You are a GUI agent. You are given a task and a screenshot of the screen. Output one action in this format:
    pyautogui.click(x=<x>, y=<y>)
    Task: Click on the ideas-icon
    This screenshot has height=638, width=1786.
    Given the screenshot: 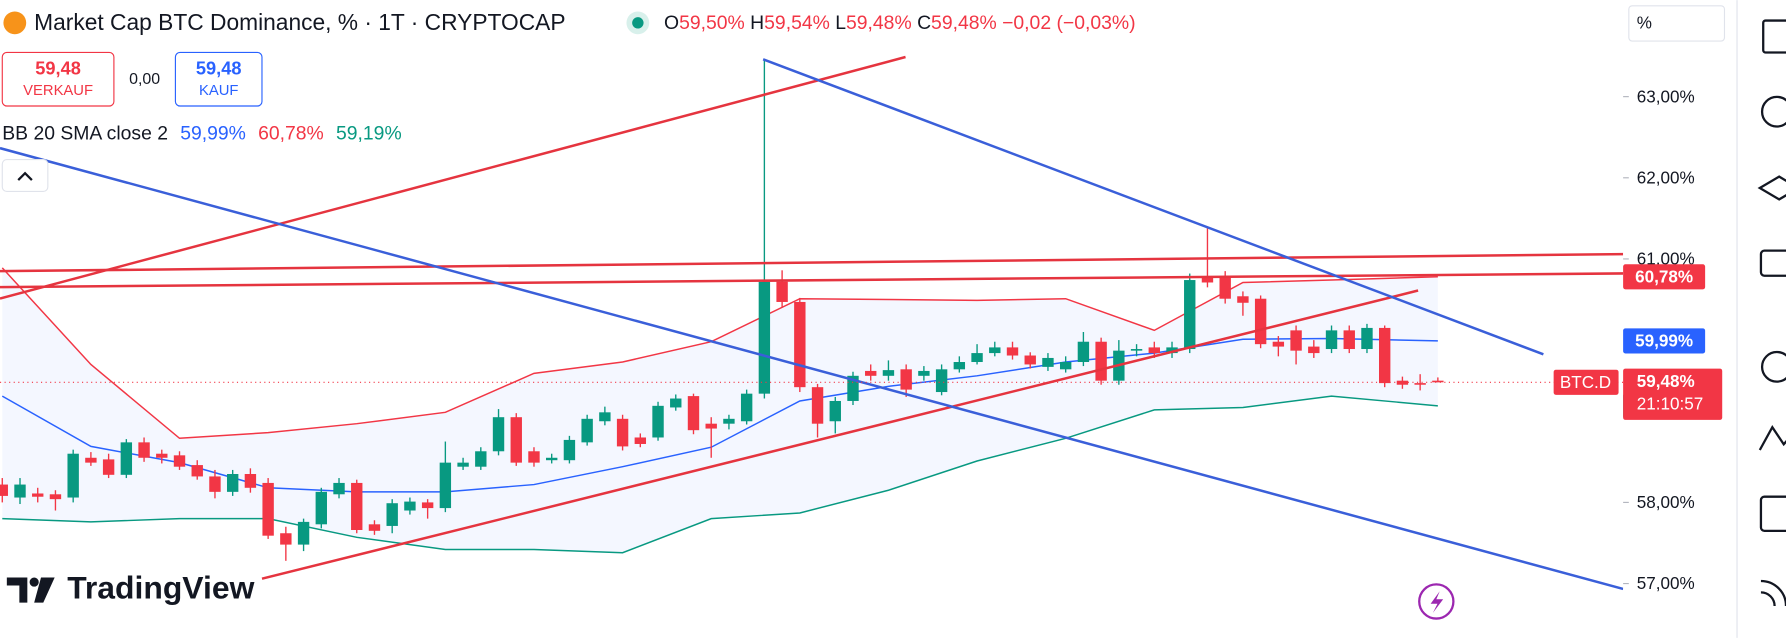 What is the action you would take?
    pyautogui.click(x=1772, y=438)
    